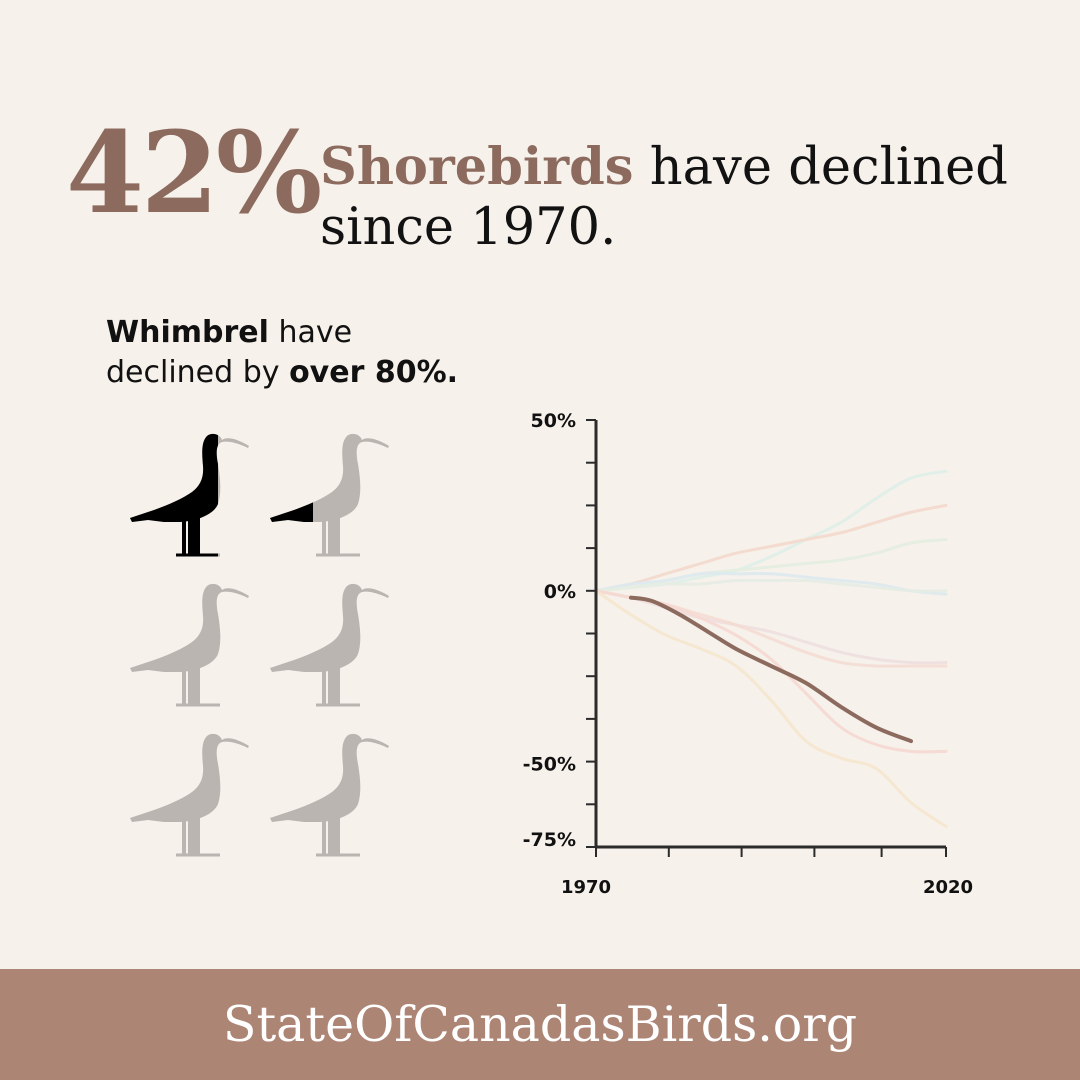  I want to click on subhead-text2: declined by, so click(193, 372).